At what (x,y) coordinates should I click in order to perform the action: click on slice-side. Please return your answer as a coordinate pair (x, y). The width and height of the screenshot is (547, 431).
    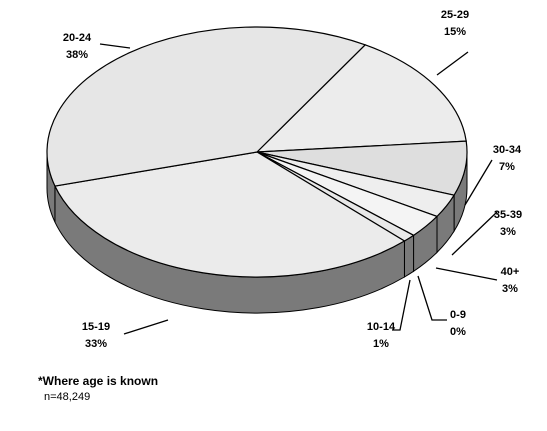
    Looking at the image, I should click on (409, 256).